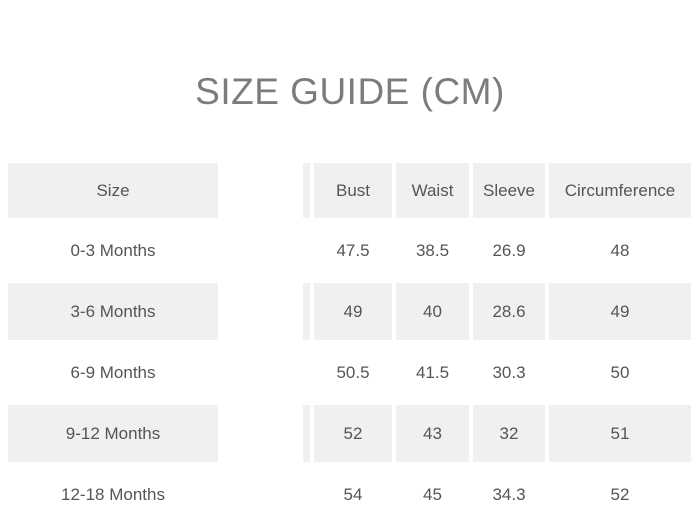  I want to click on page-title: SIZE GUIDE (CM), so click(350, 91).